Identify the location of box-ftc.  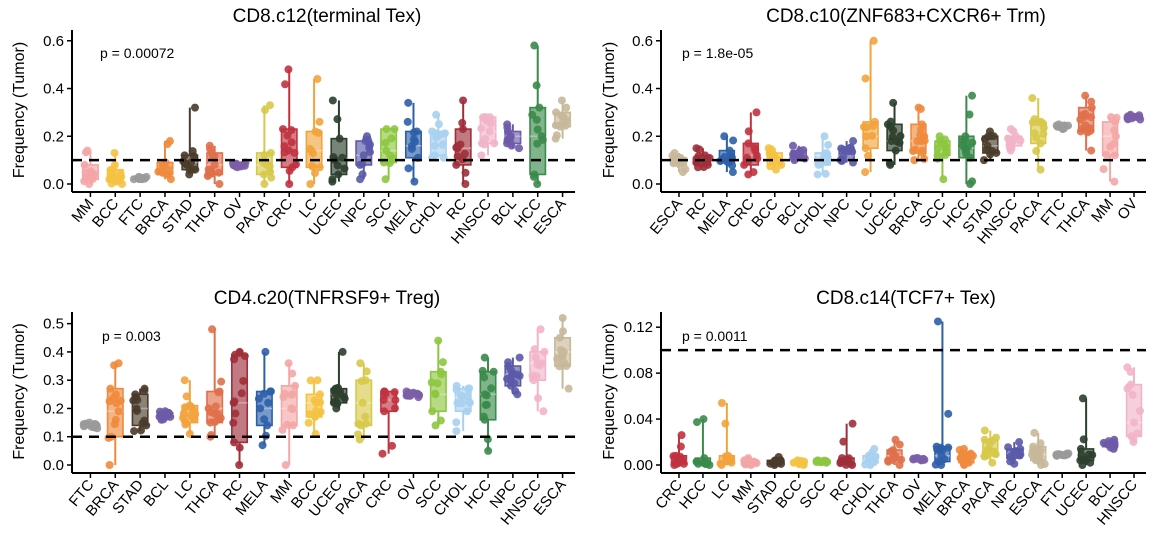
(140, 178).